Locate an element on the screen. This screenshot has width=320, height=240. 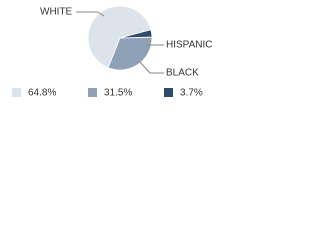
legend-label: 31.5% is located at coordinates (118, 93).